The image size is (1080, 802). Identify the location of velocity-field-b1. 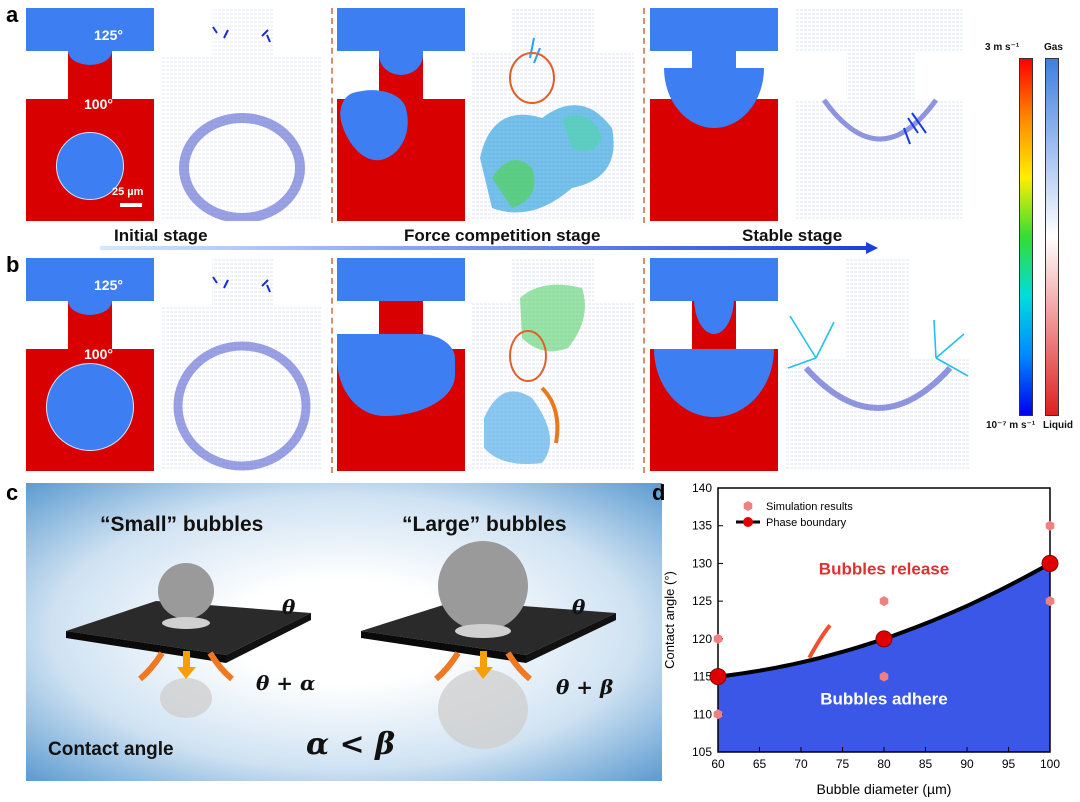
(242, 364).